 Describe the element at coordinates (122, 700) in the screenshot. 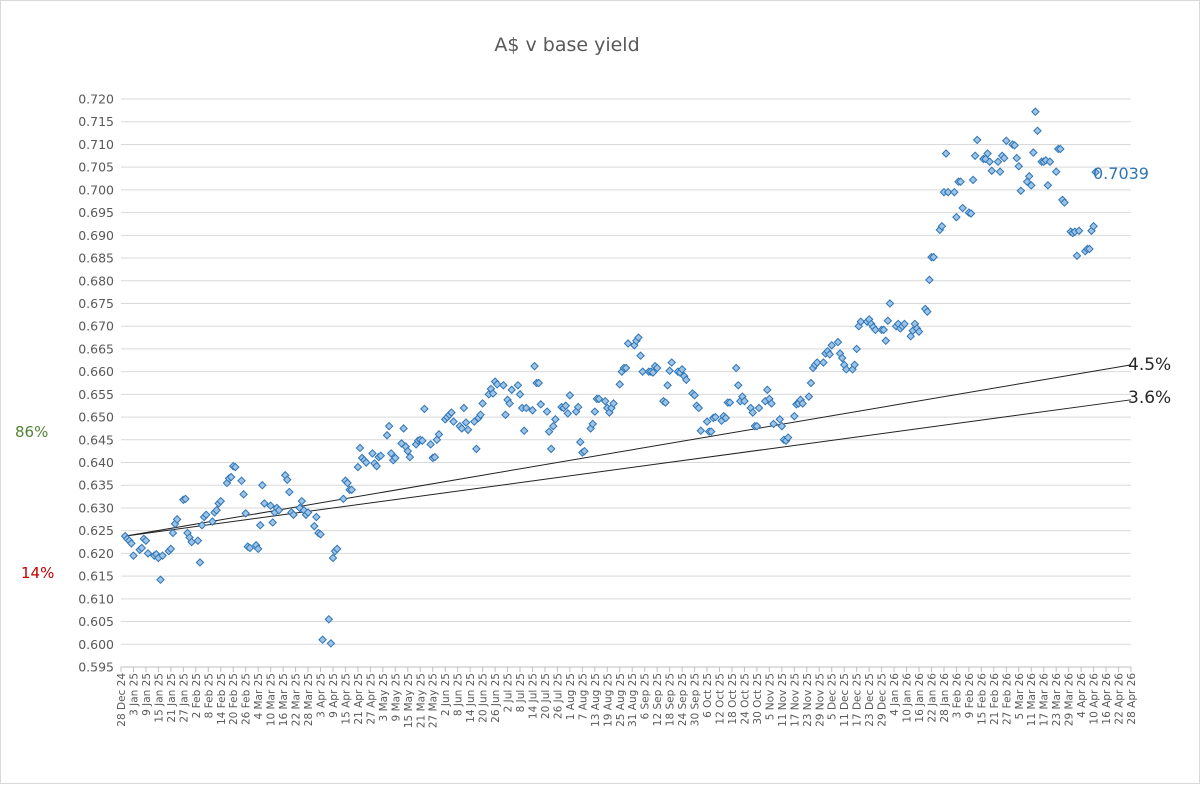

I see `x-tick-label: 28 Dec 24` at that location.